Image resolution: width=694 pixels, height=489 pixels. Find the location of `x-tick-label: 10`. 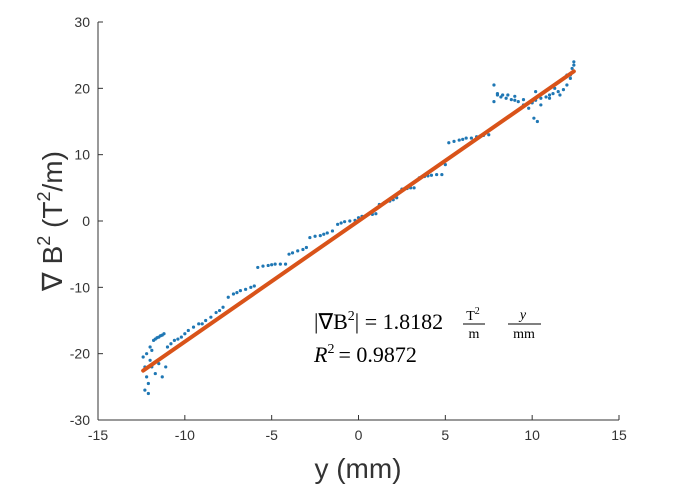

x-tick-label: 10 is located at coordinates (532, 435).